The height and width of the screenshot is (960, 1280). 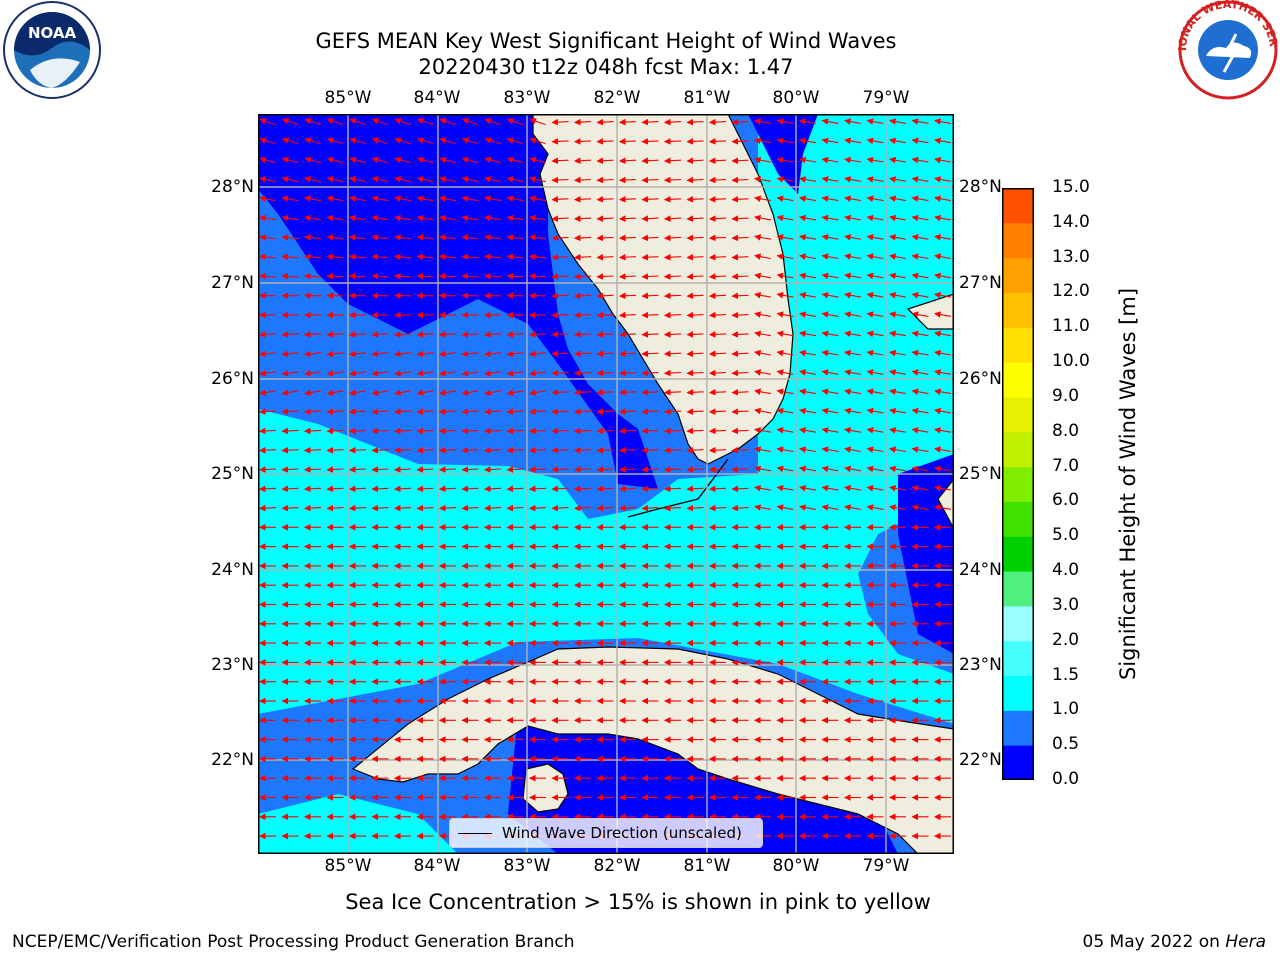 What do you see at coordinates (1018, 554) in the screenshot?
I see `colorbar-band` at bounding box center [1018, 554].